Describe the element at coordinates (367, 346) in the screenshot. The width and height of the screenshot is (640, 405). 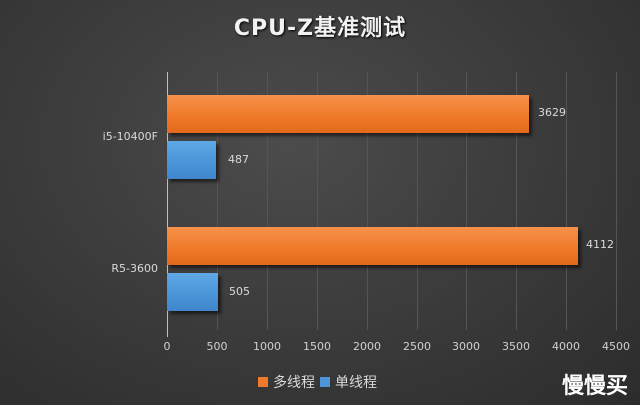
I see `x-tick: 2000` at that location.